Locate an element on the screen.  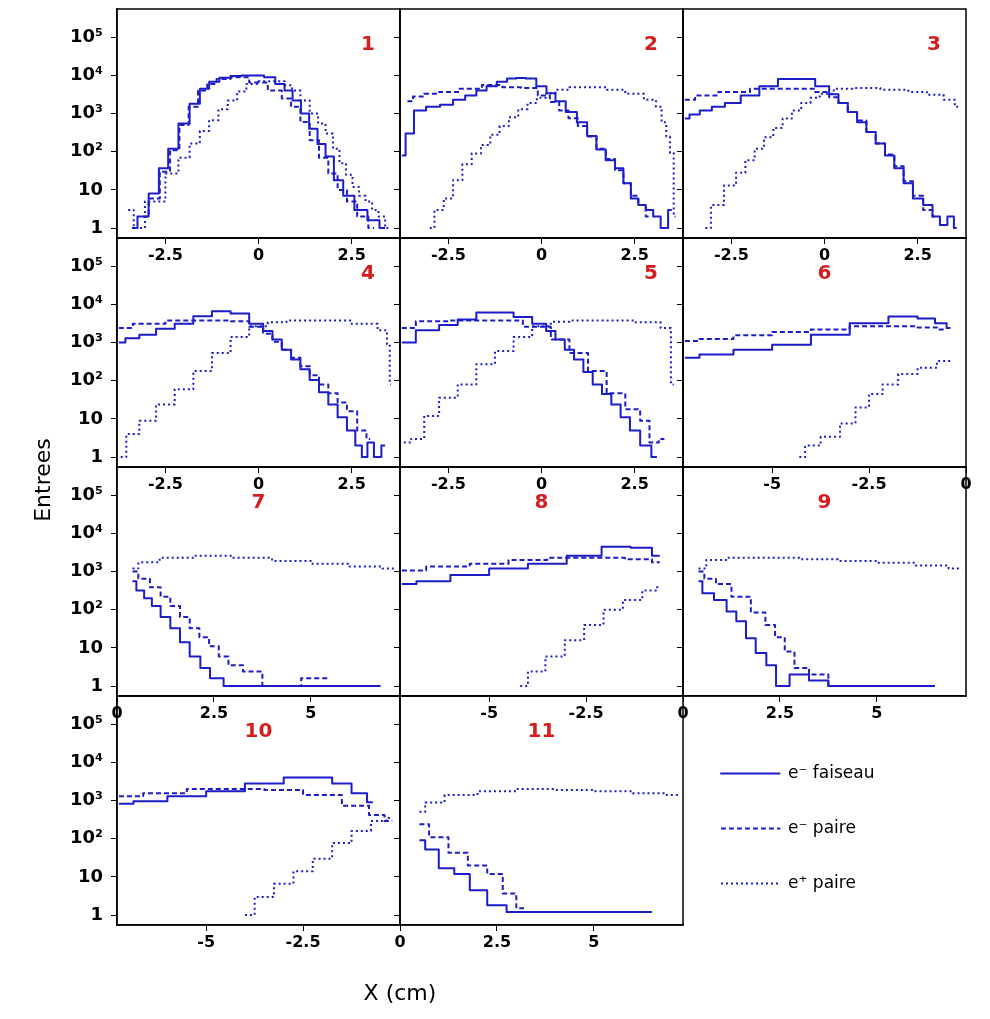
legend-label: e⁻ paire is located at coordinates (822, 826).